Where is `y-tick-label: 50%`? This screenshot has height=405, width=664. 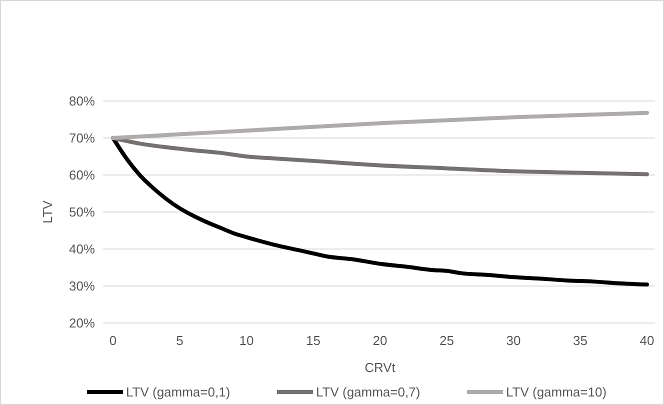 y-tick-label: 50% is located at coordinates (82, 212).